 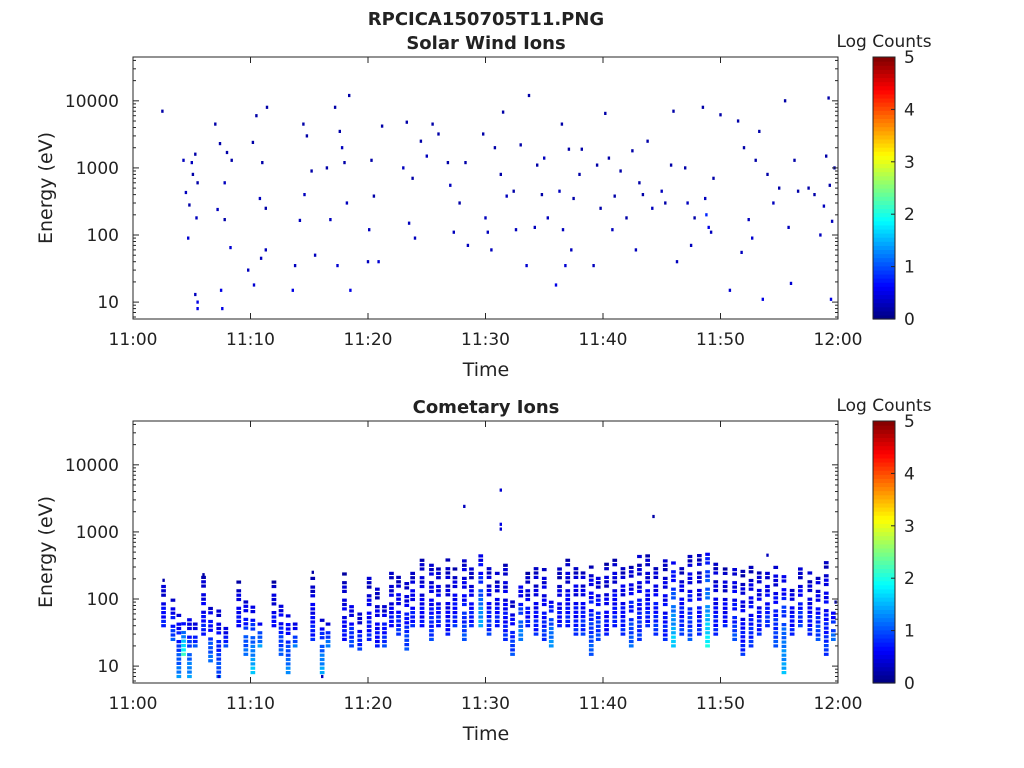 I want to click on panel-title-cometary: Cometary Ions, so click(x=486, y=407).